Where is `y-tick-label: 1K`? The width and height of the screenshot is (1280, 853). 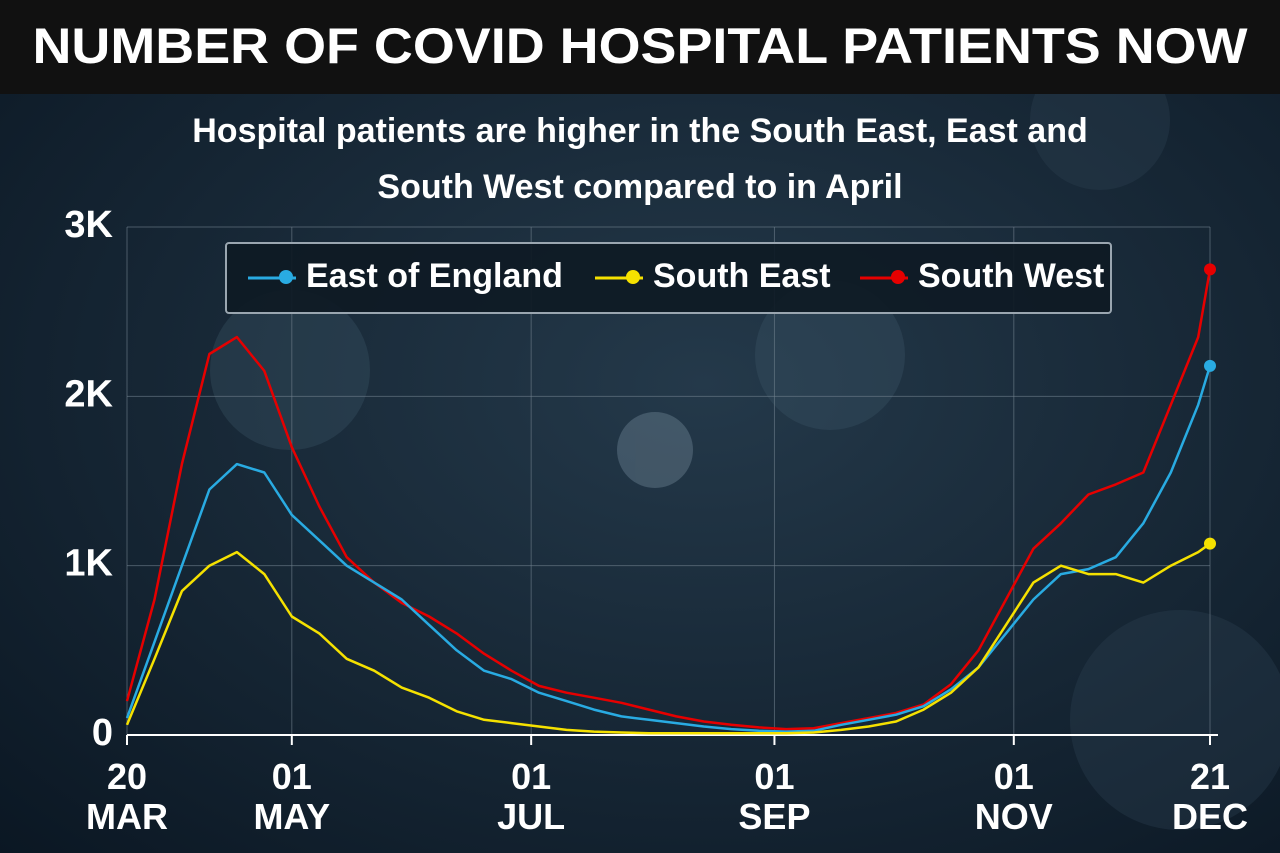
y-tick-label: 1K is located at coordinates (88, 564).